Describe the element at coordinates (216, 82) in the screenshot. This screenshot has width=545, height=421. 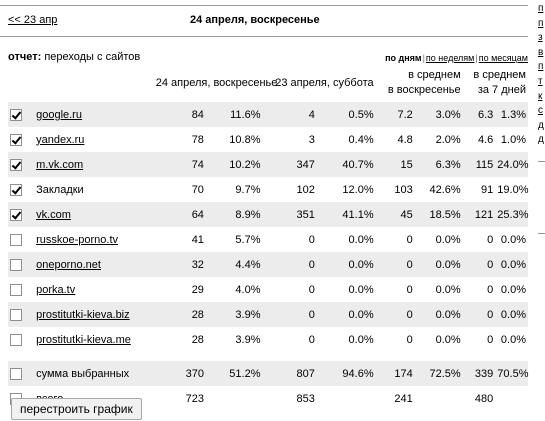
I see `header-day1: 24 апреля, воскресенье` at that location.